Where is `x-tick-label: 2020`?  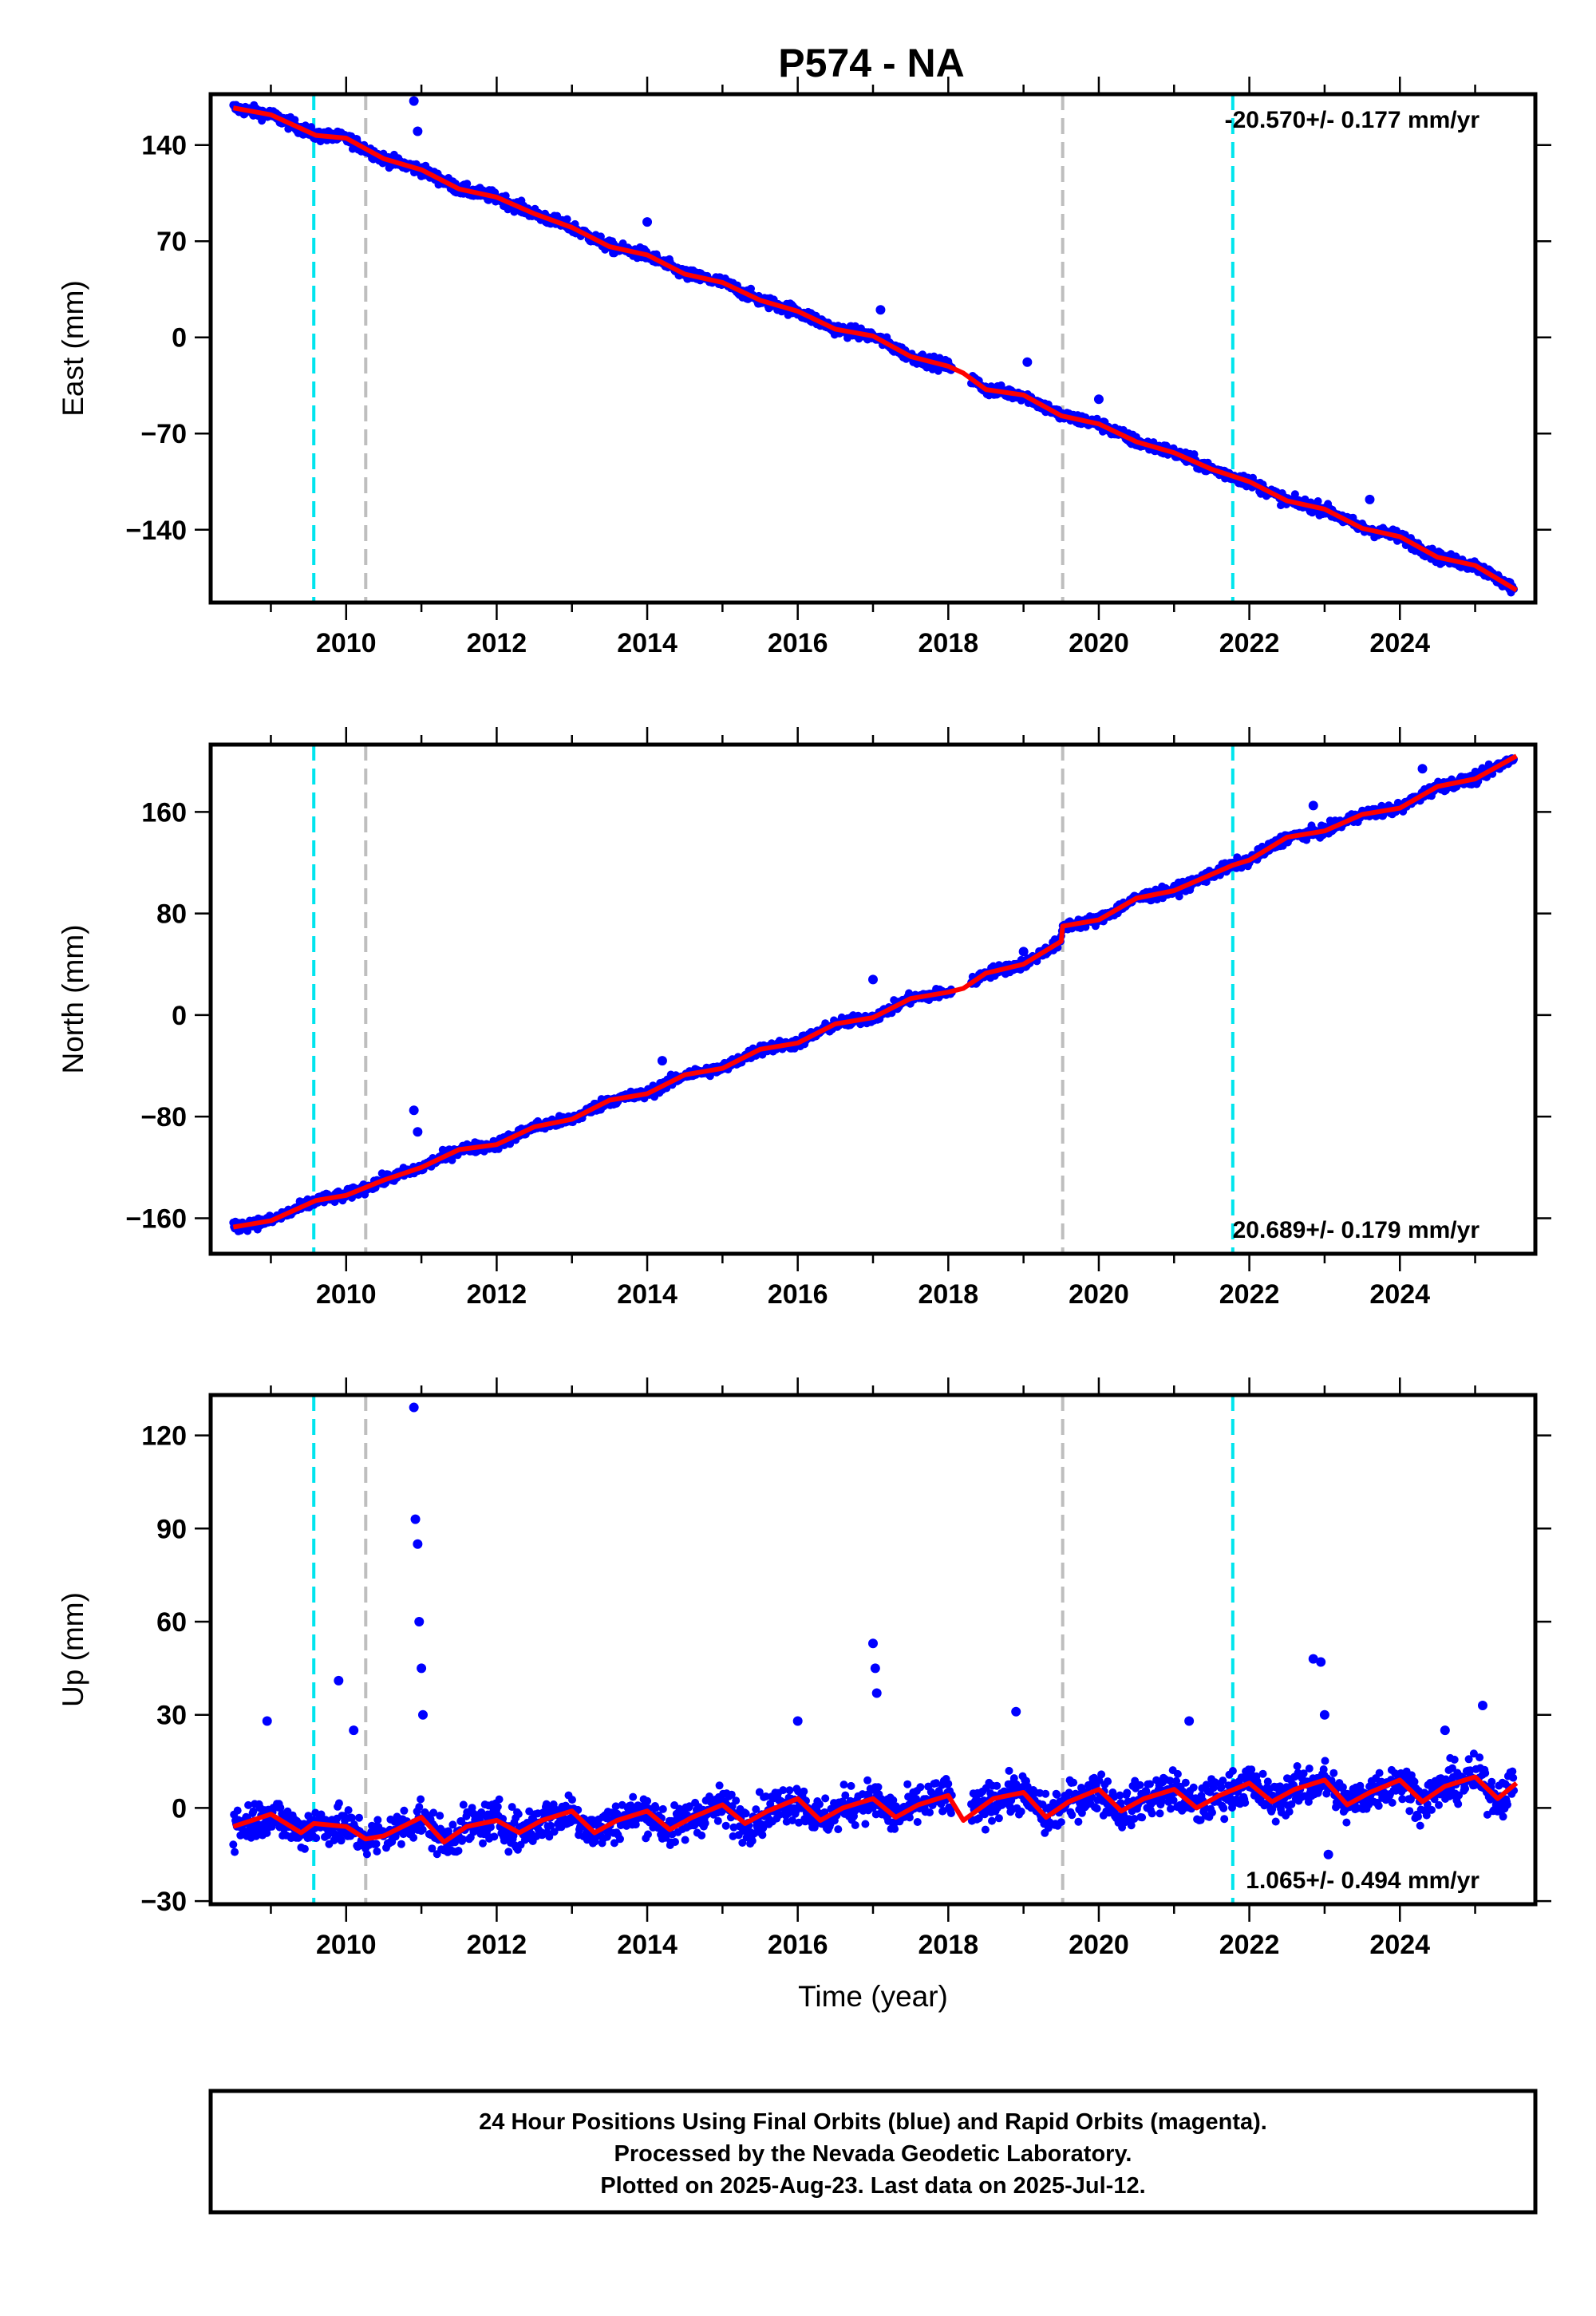
x-tick-label: 2020 is located at coordinates (1099, 1294).